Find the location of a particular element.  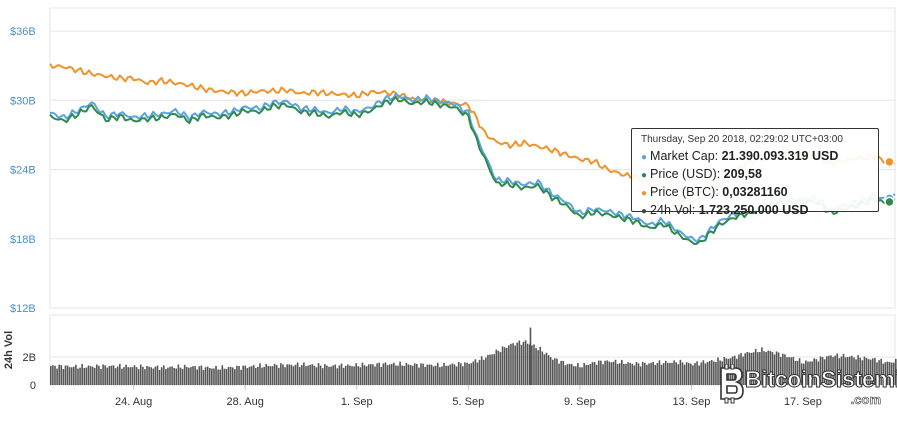

tooltip-label: Price (BTC) is located at coordinates (683, 192).